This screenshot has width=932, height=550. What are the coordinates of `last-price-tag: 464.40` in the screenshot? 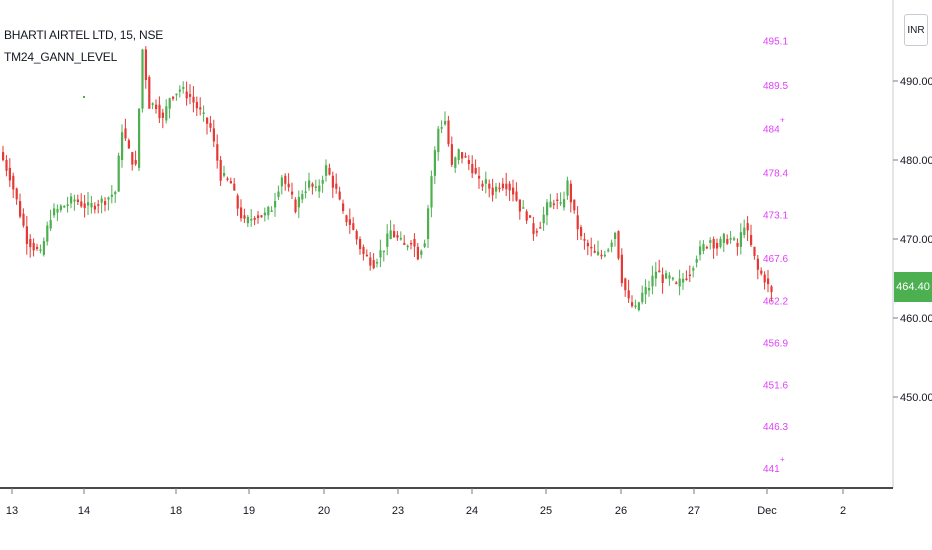 It's located at (913, 287).